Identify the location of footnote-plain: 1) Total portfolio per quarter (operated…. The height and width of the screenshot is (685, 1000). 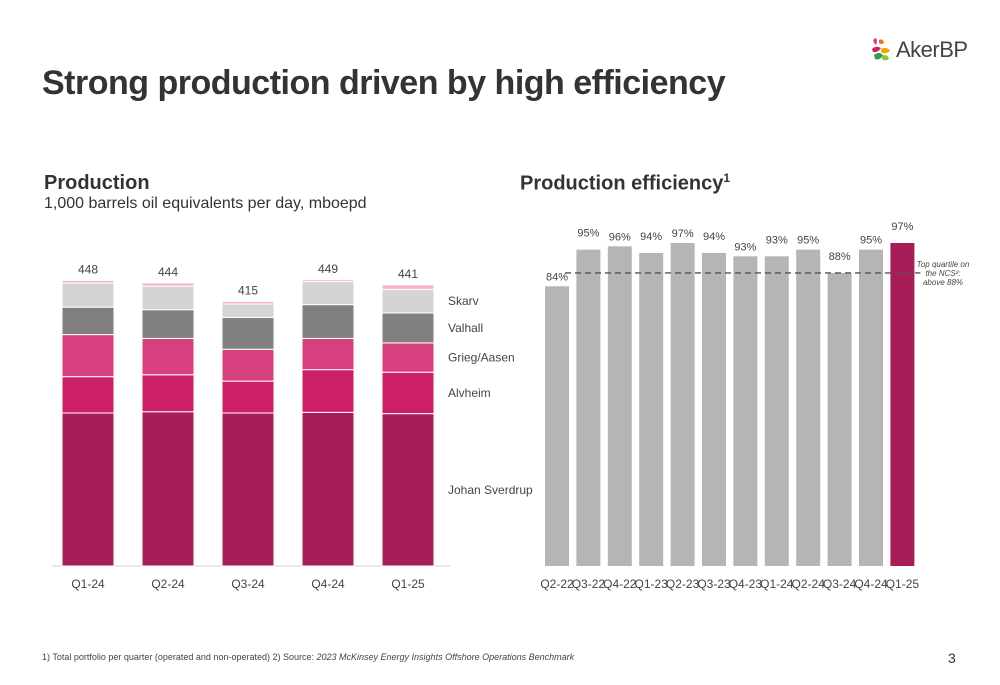
(179, 657).